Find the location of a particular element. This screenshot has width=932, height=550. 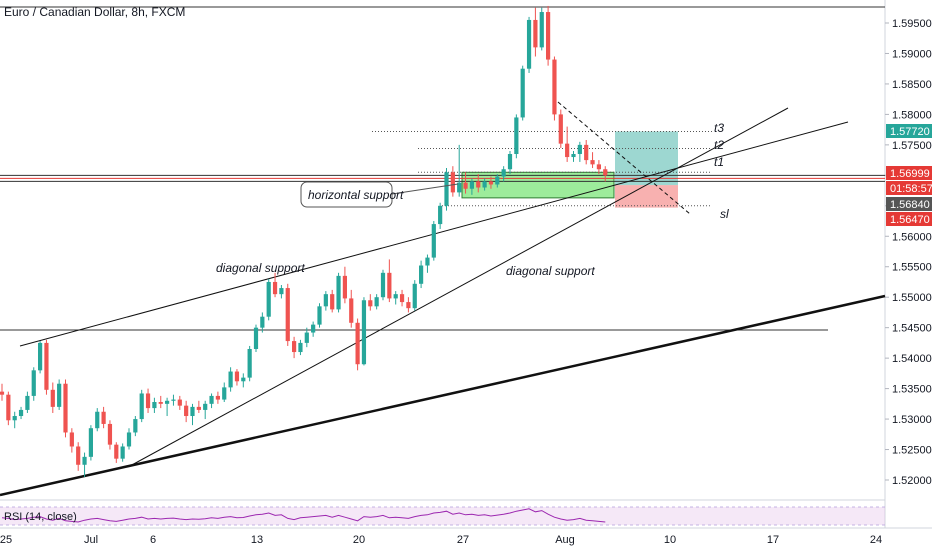

current-price-tag is located at coordinates (909, 173).